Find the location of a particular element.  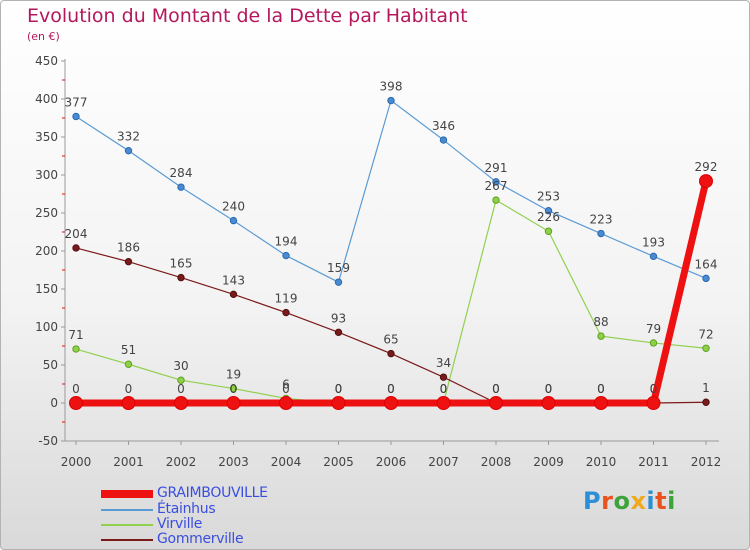

data-point-gommerville-2004 is located at coordinates (286, 312).